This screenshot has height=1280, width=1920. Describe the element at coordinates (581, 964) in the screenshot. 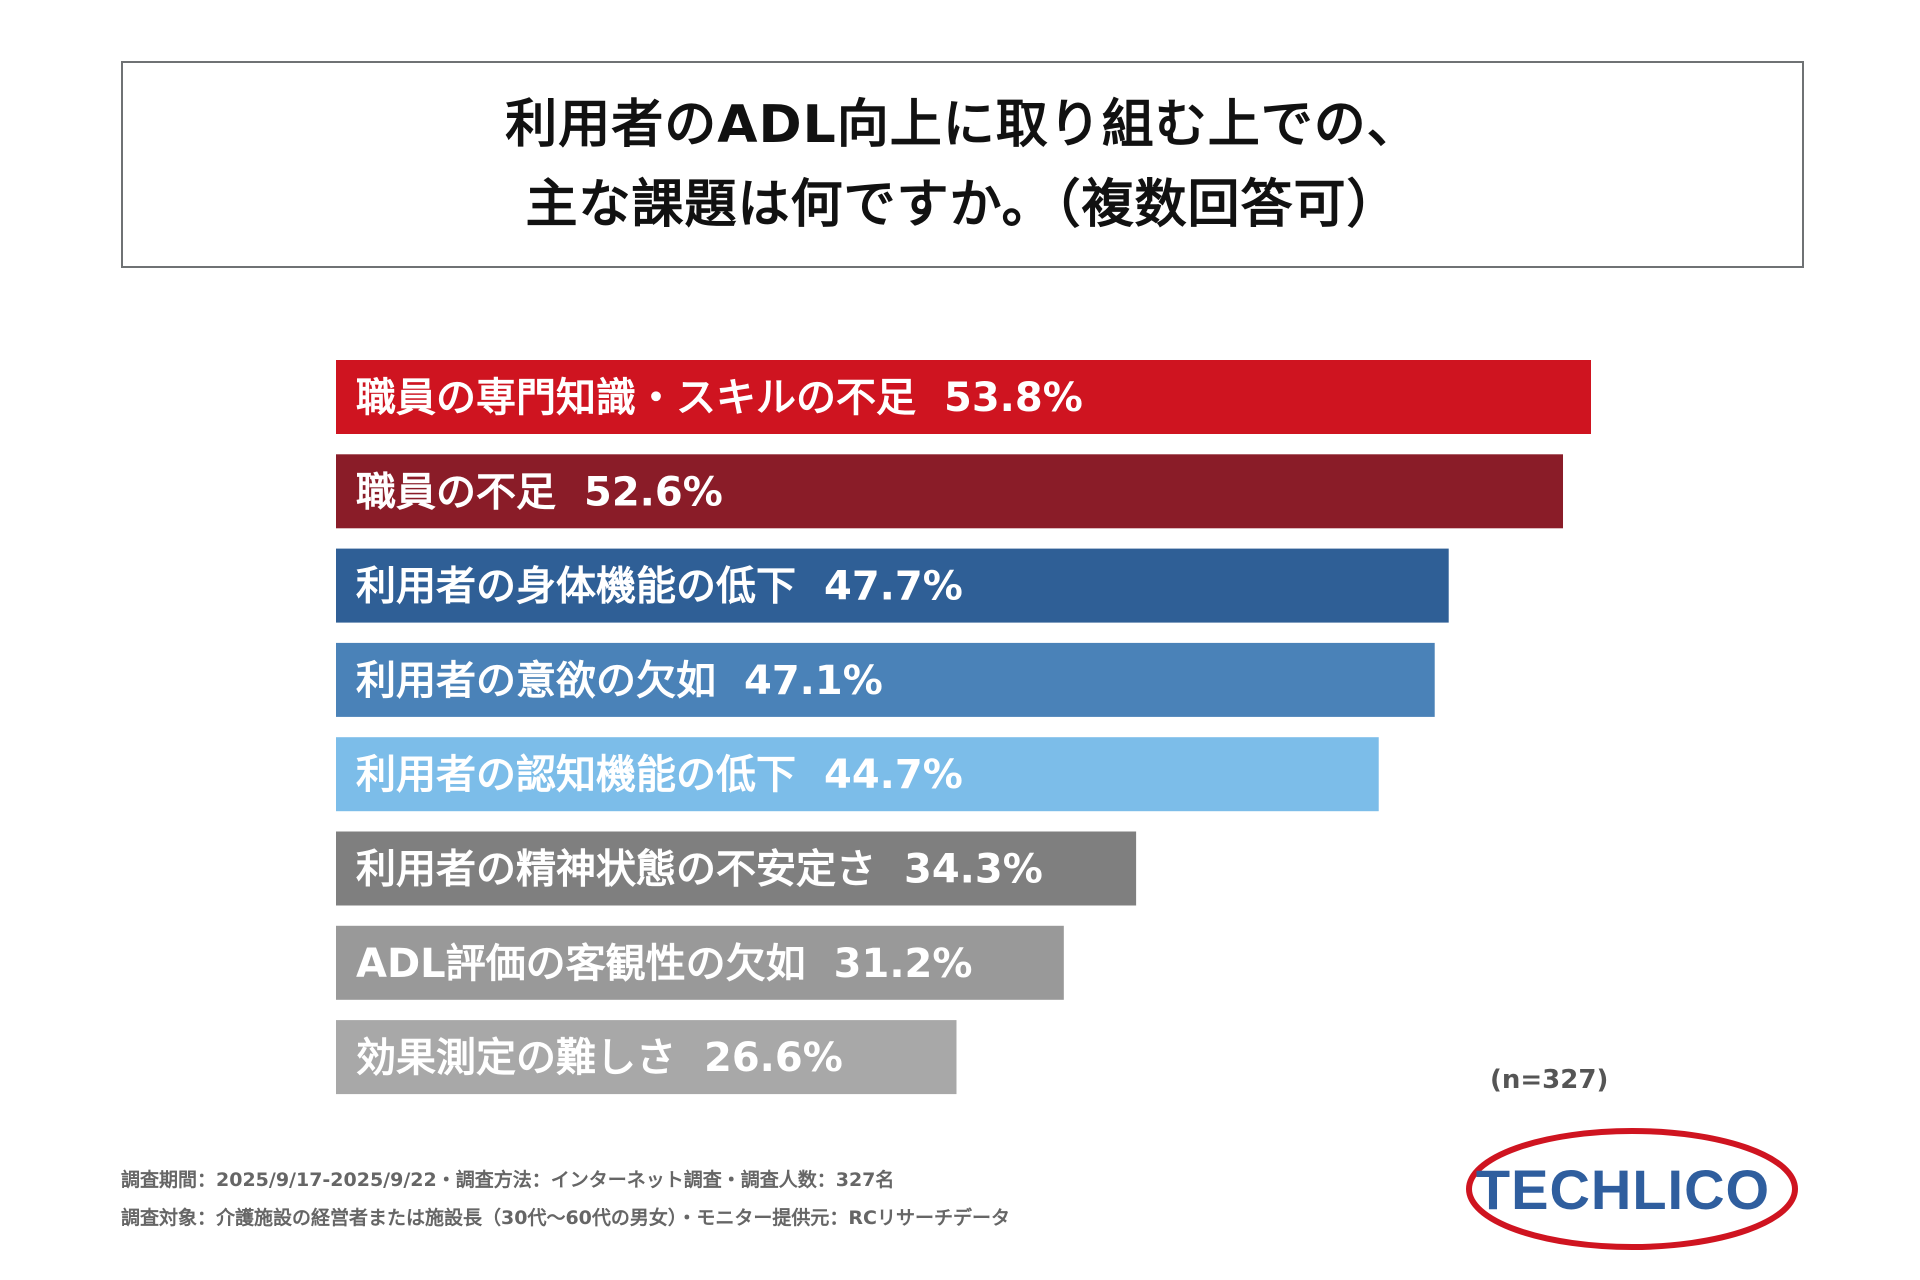

I see `bar-category-7: ADL評価の客観性の欠如` at that location.